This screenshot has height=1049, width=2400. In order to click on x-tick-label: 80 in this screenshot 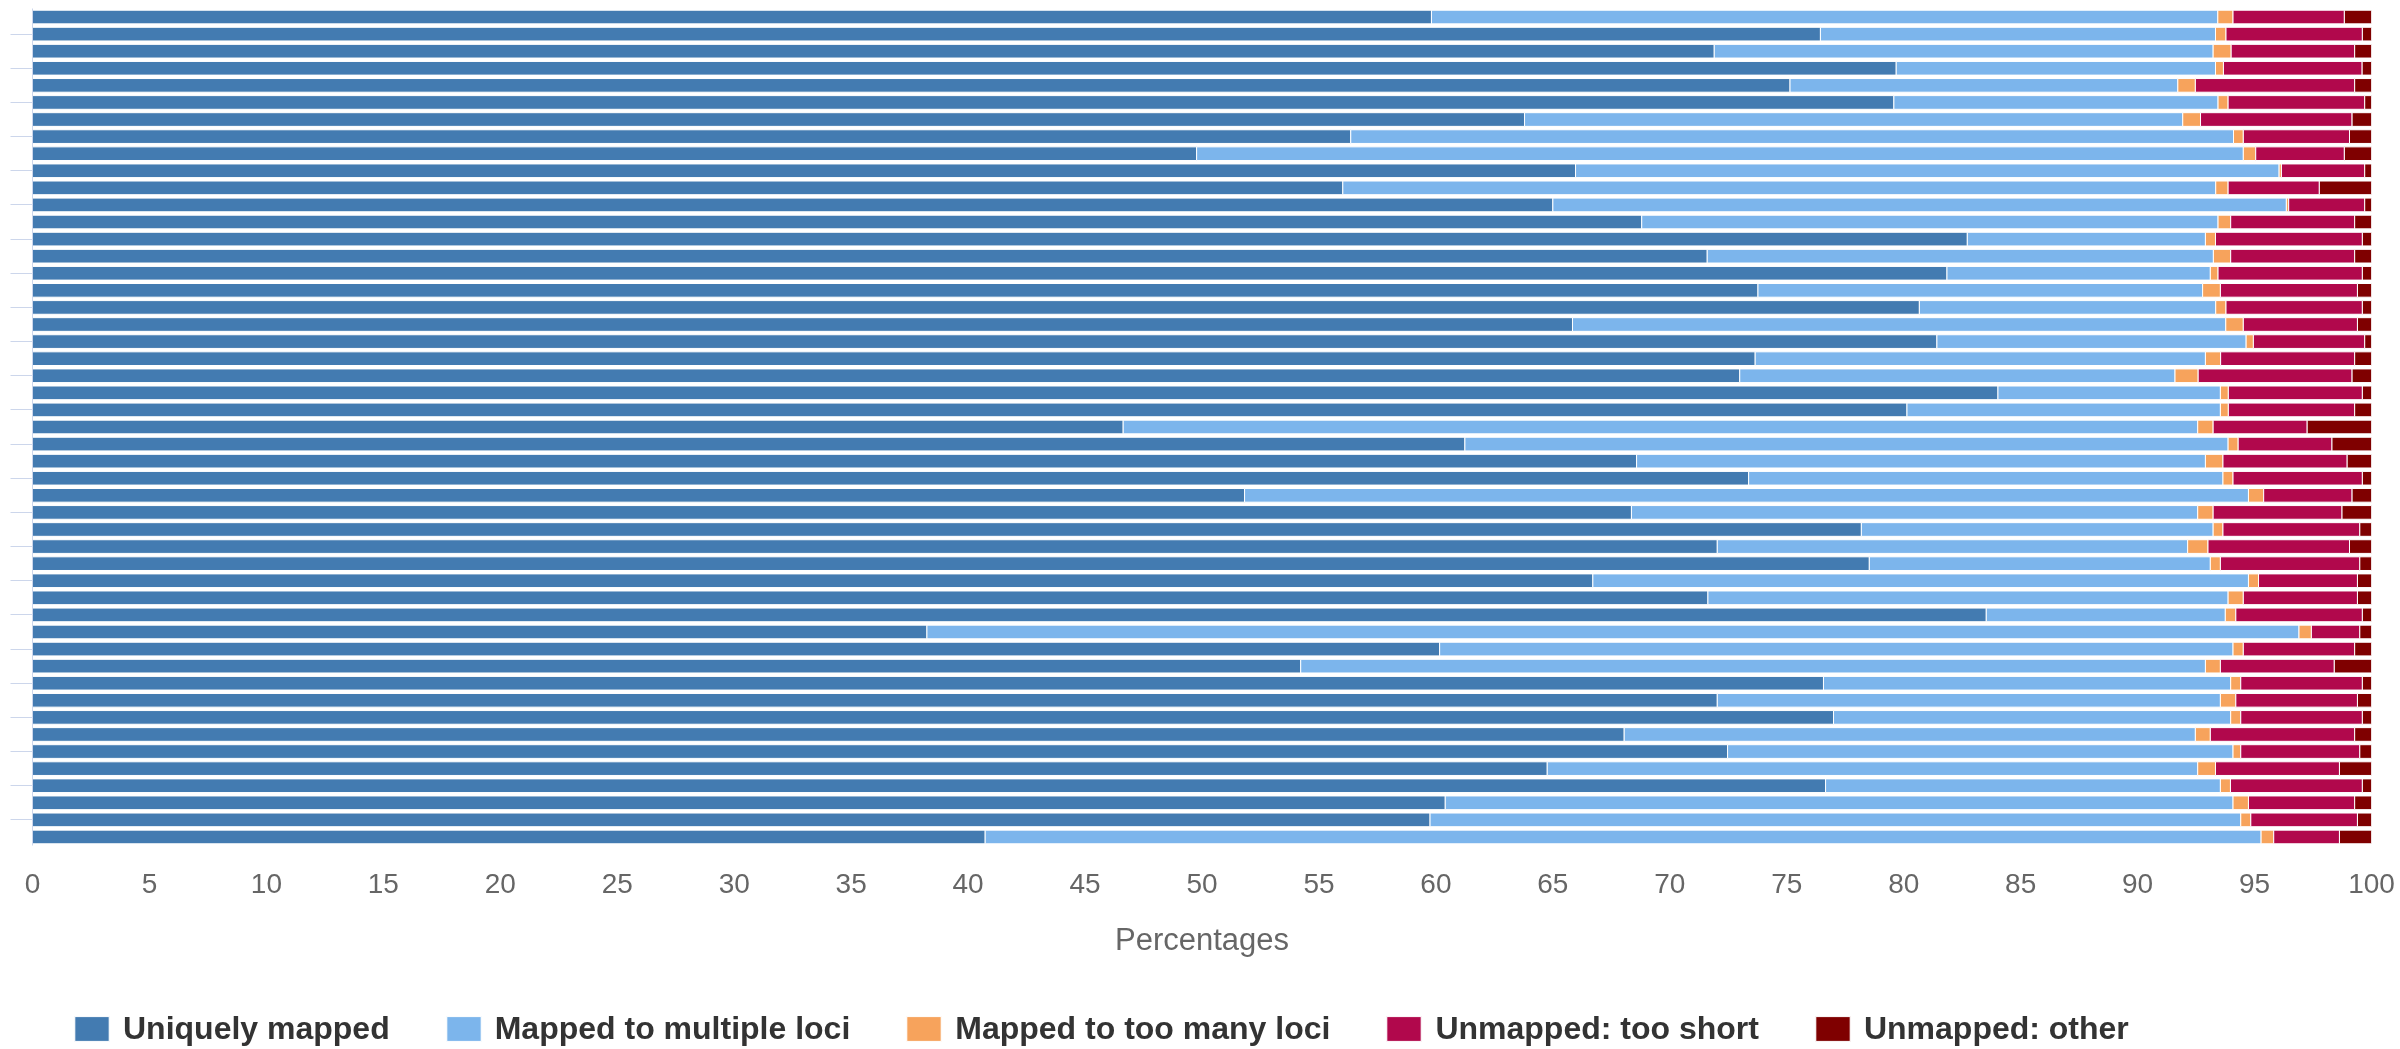, I will do `click(1904, 883)`.